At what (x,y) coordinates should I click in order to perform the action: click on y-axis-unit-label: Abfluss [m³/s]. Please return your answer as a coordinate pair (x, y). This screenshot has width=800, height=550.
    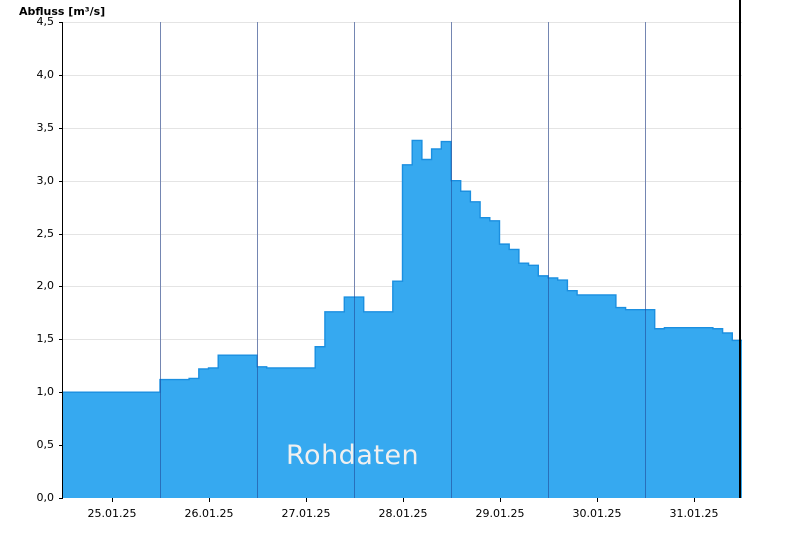
    Looking at the image, I should click on (62, 11).